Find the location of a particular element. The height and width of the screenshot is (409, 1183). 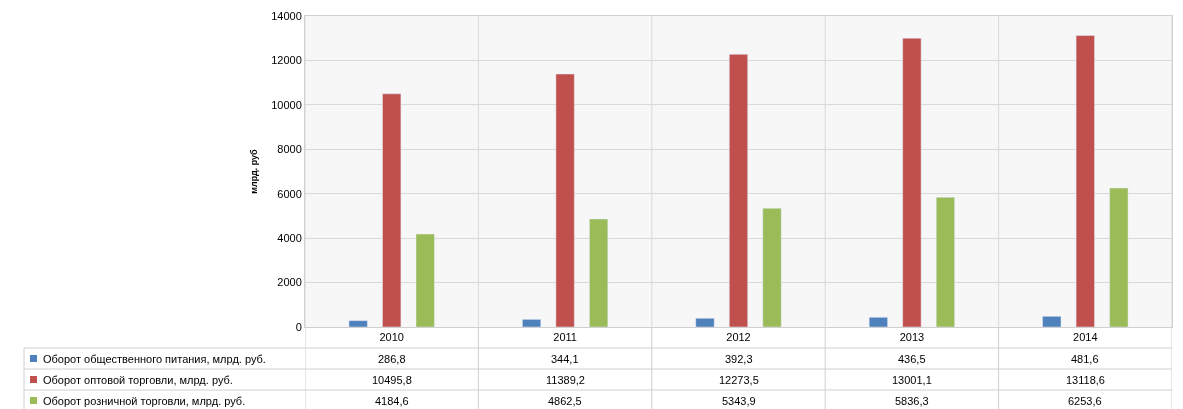

data-label: 392,3 is located at coordinates (739, 359).